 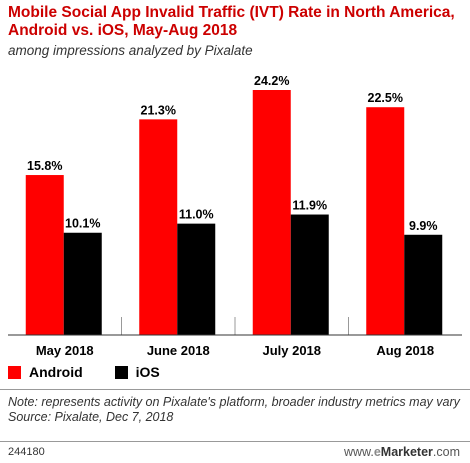 I want to click on legend-item-android: Android, so click(x=45, y=372).